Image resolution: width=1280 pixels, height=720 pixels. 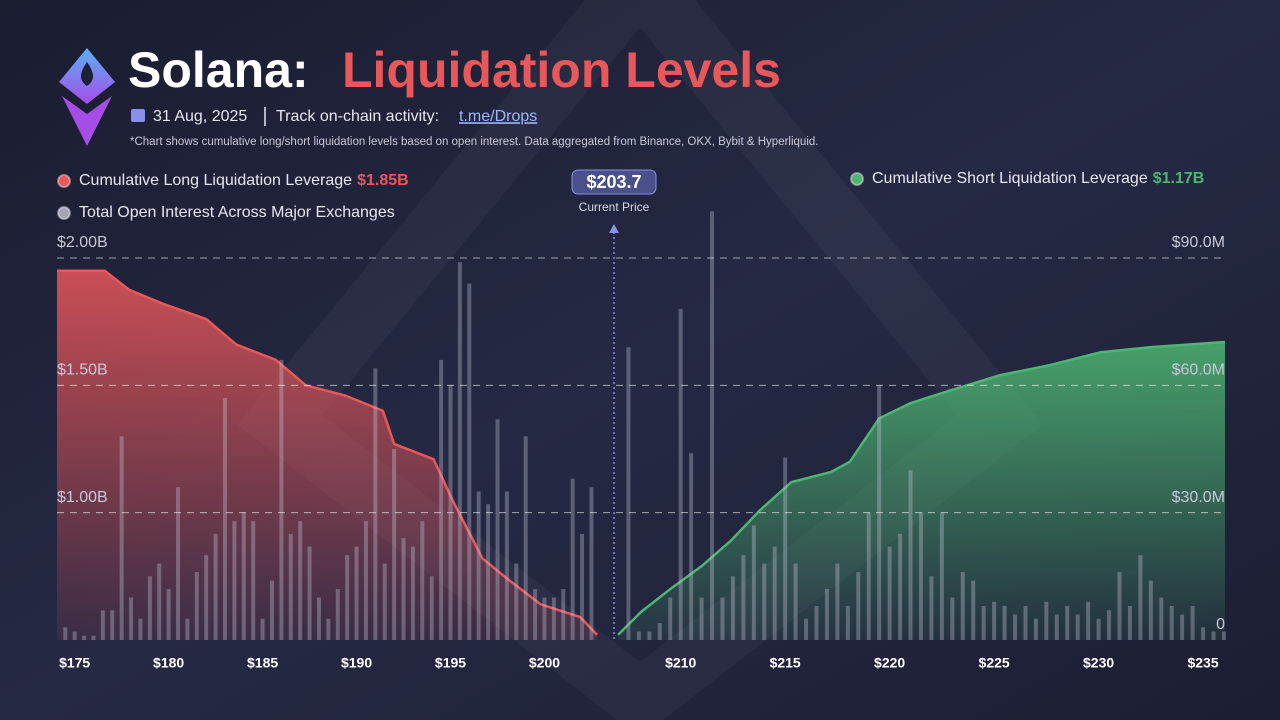 What do you see at coordinates (680, 663) in the screenshot?
I see `x-tick-label: $210` at bounding box center [680, 663].